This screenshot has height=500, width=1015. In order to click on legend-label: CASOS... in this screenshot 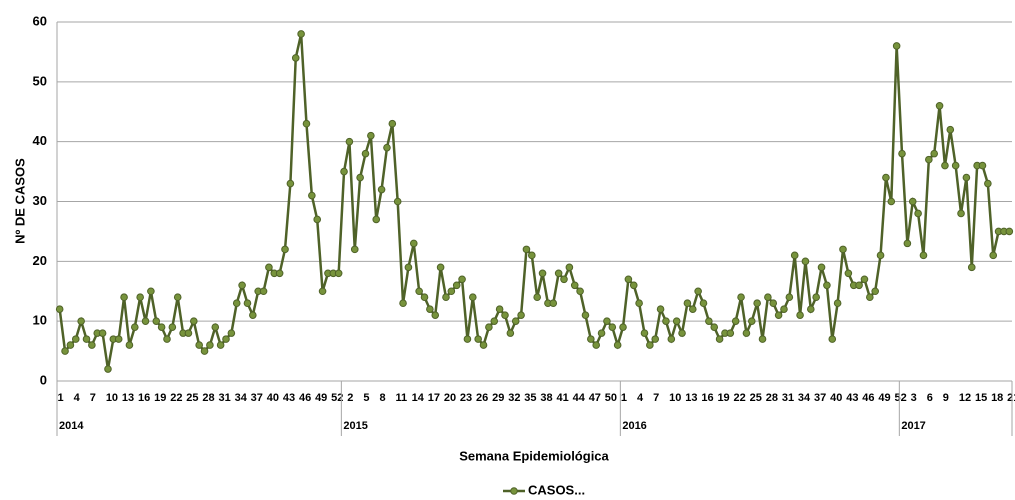, I will do `click(556, 489)`.